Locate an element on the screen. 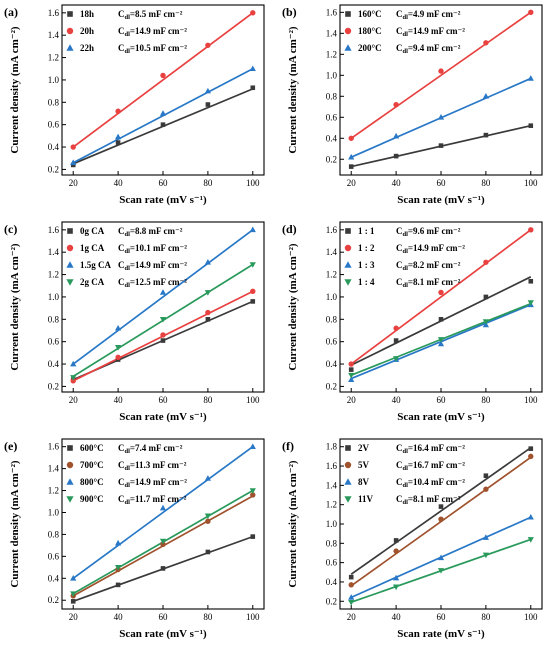 The width and height of the screenshot is (550, 652). legend-entry: 18h Cdl=8.5 mF cm⁻² is located at coordinates (131, 15).